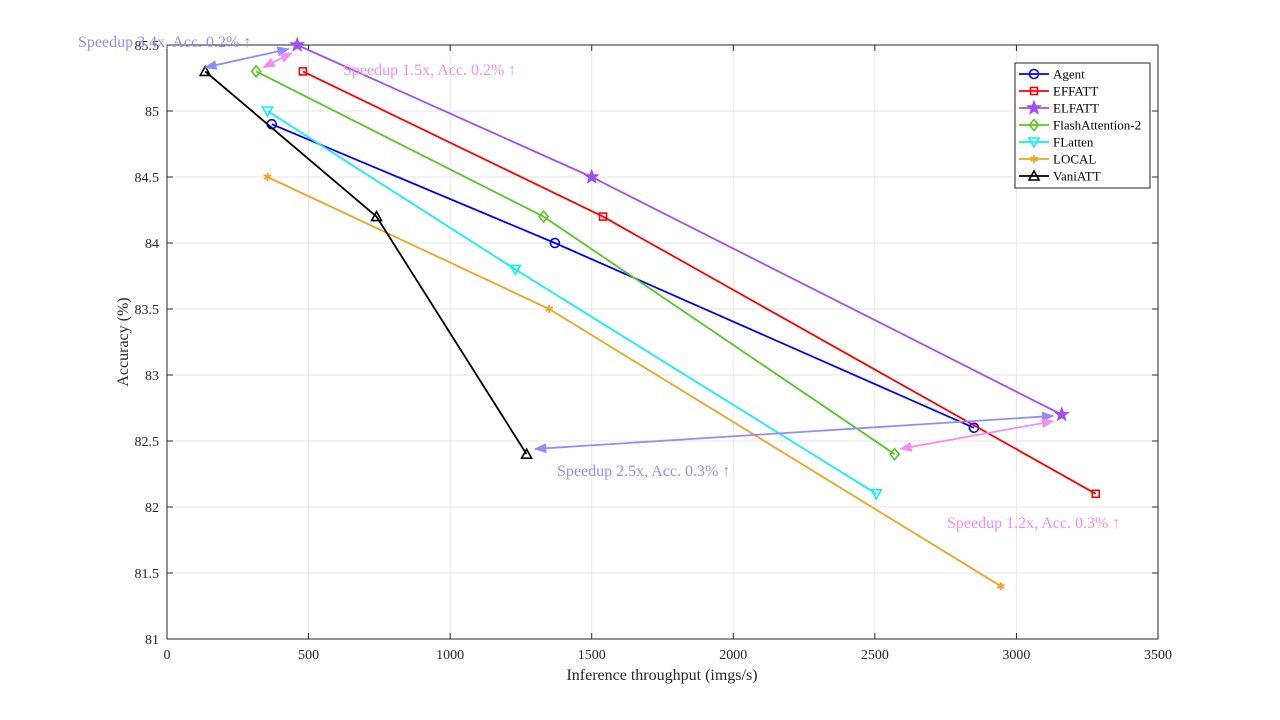 The width and height of the screenshot is (1280, 720). I want to click on legend-entry: EFFATT, so click(1058, 91).